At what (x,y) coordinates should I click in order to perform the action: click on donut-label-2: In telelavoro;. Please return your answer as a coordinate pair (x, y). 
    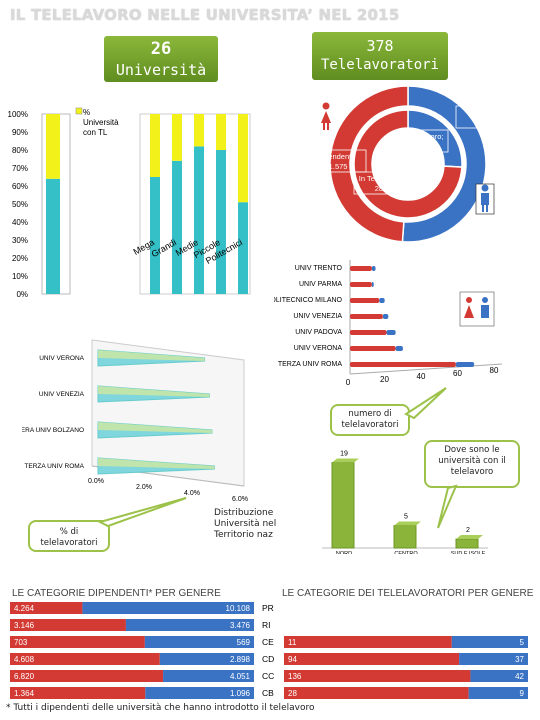
    Looking at the image, I should click on (422, 136).